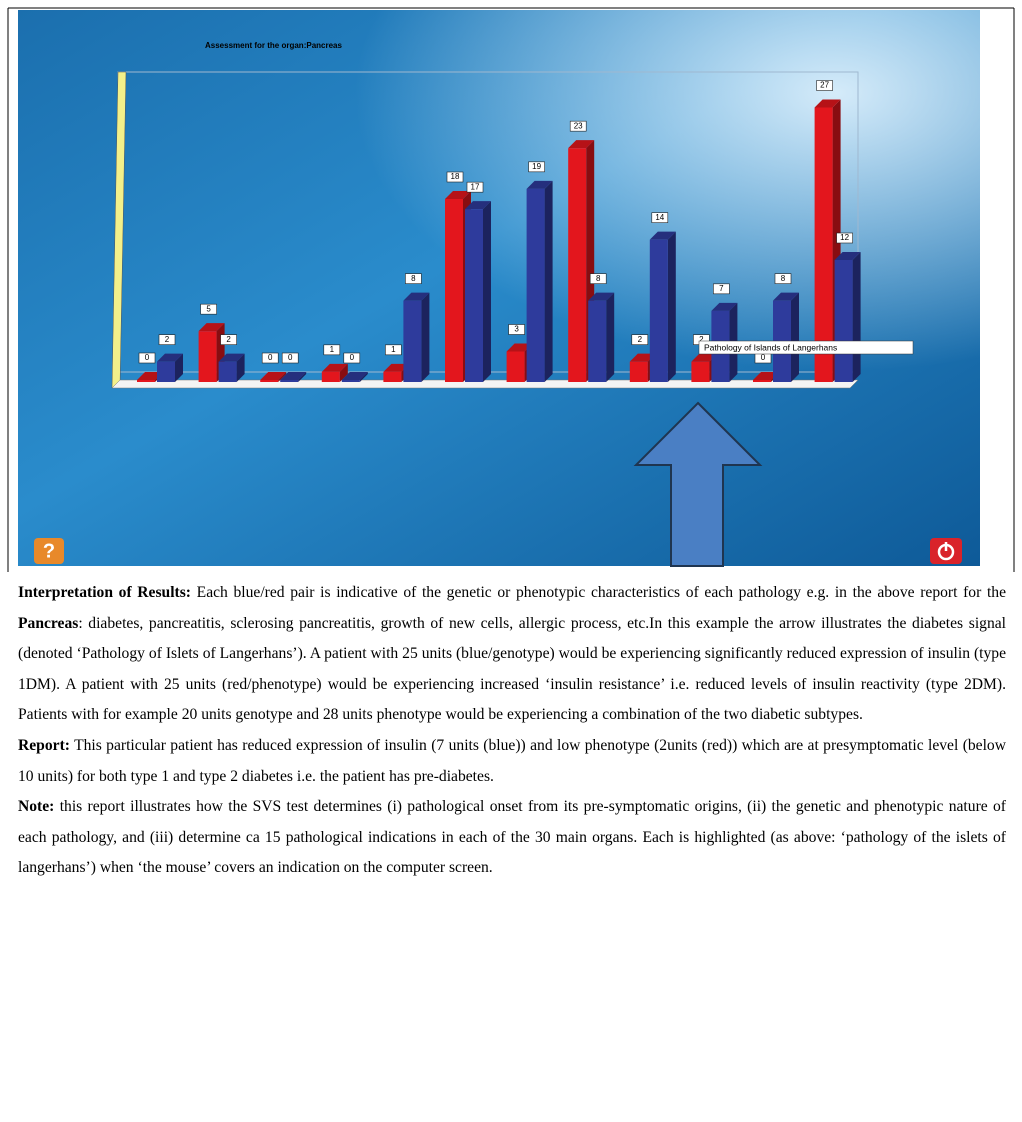 Image resolution: width=1022 pixels, height=1122 pixels. What do you see at coordinates (698, 484) in the screenshot?
I see `arrow` at bounding box center [698, 484].